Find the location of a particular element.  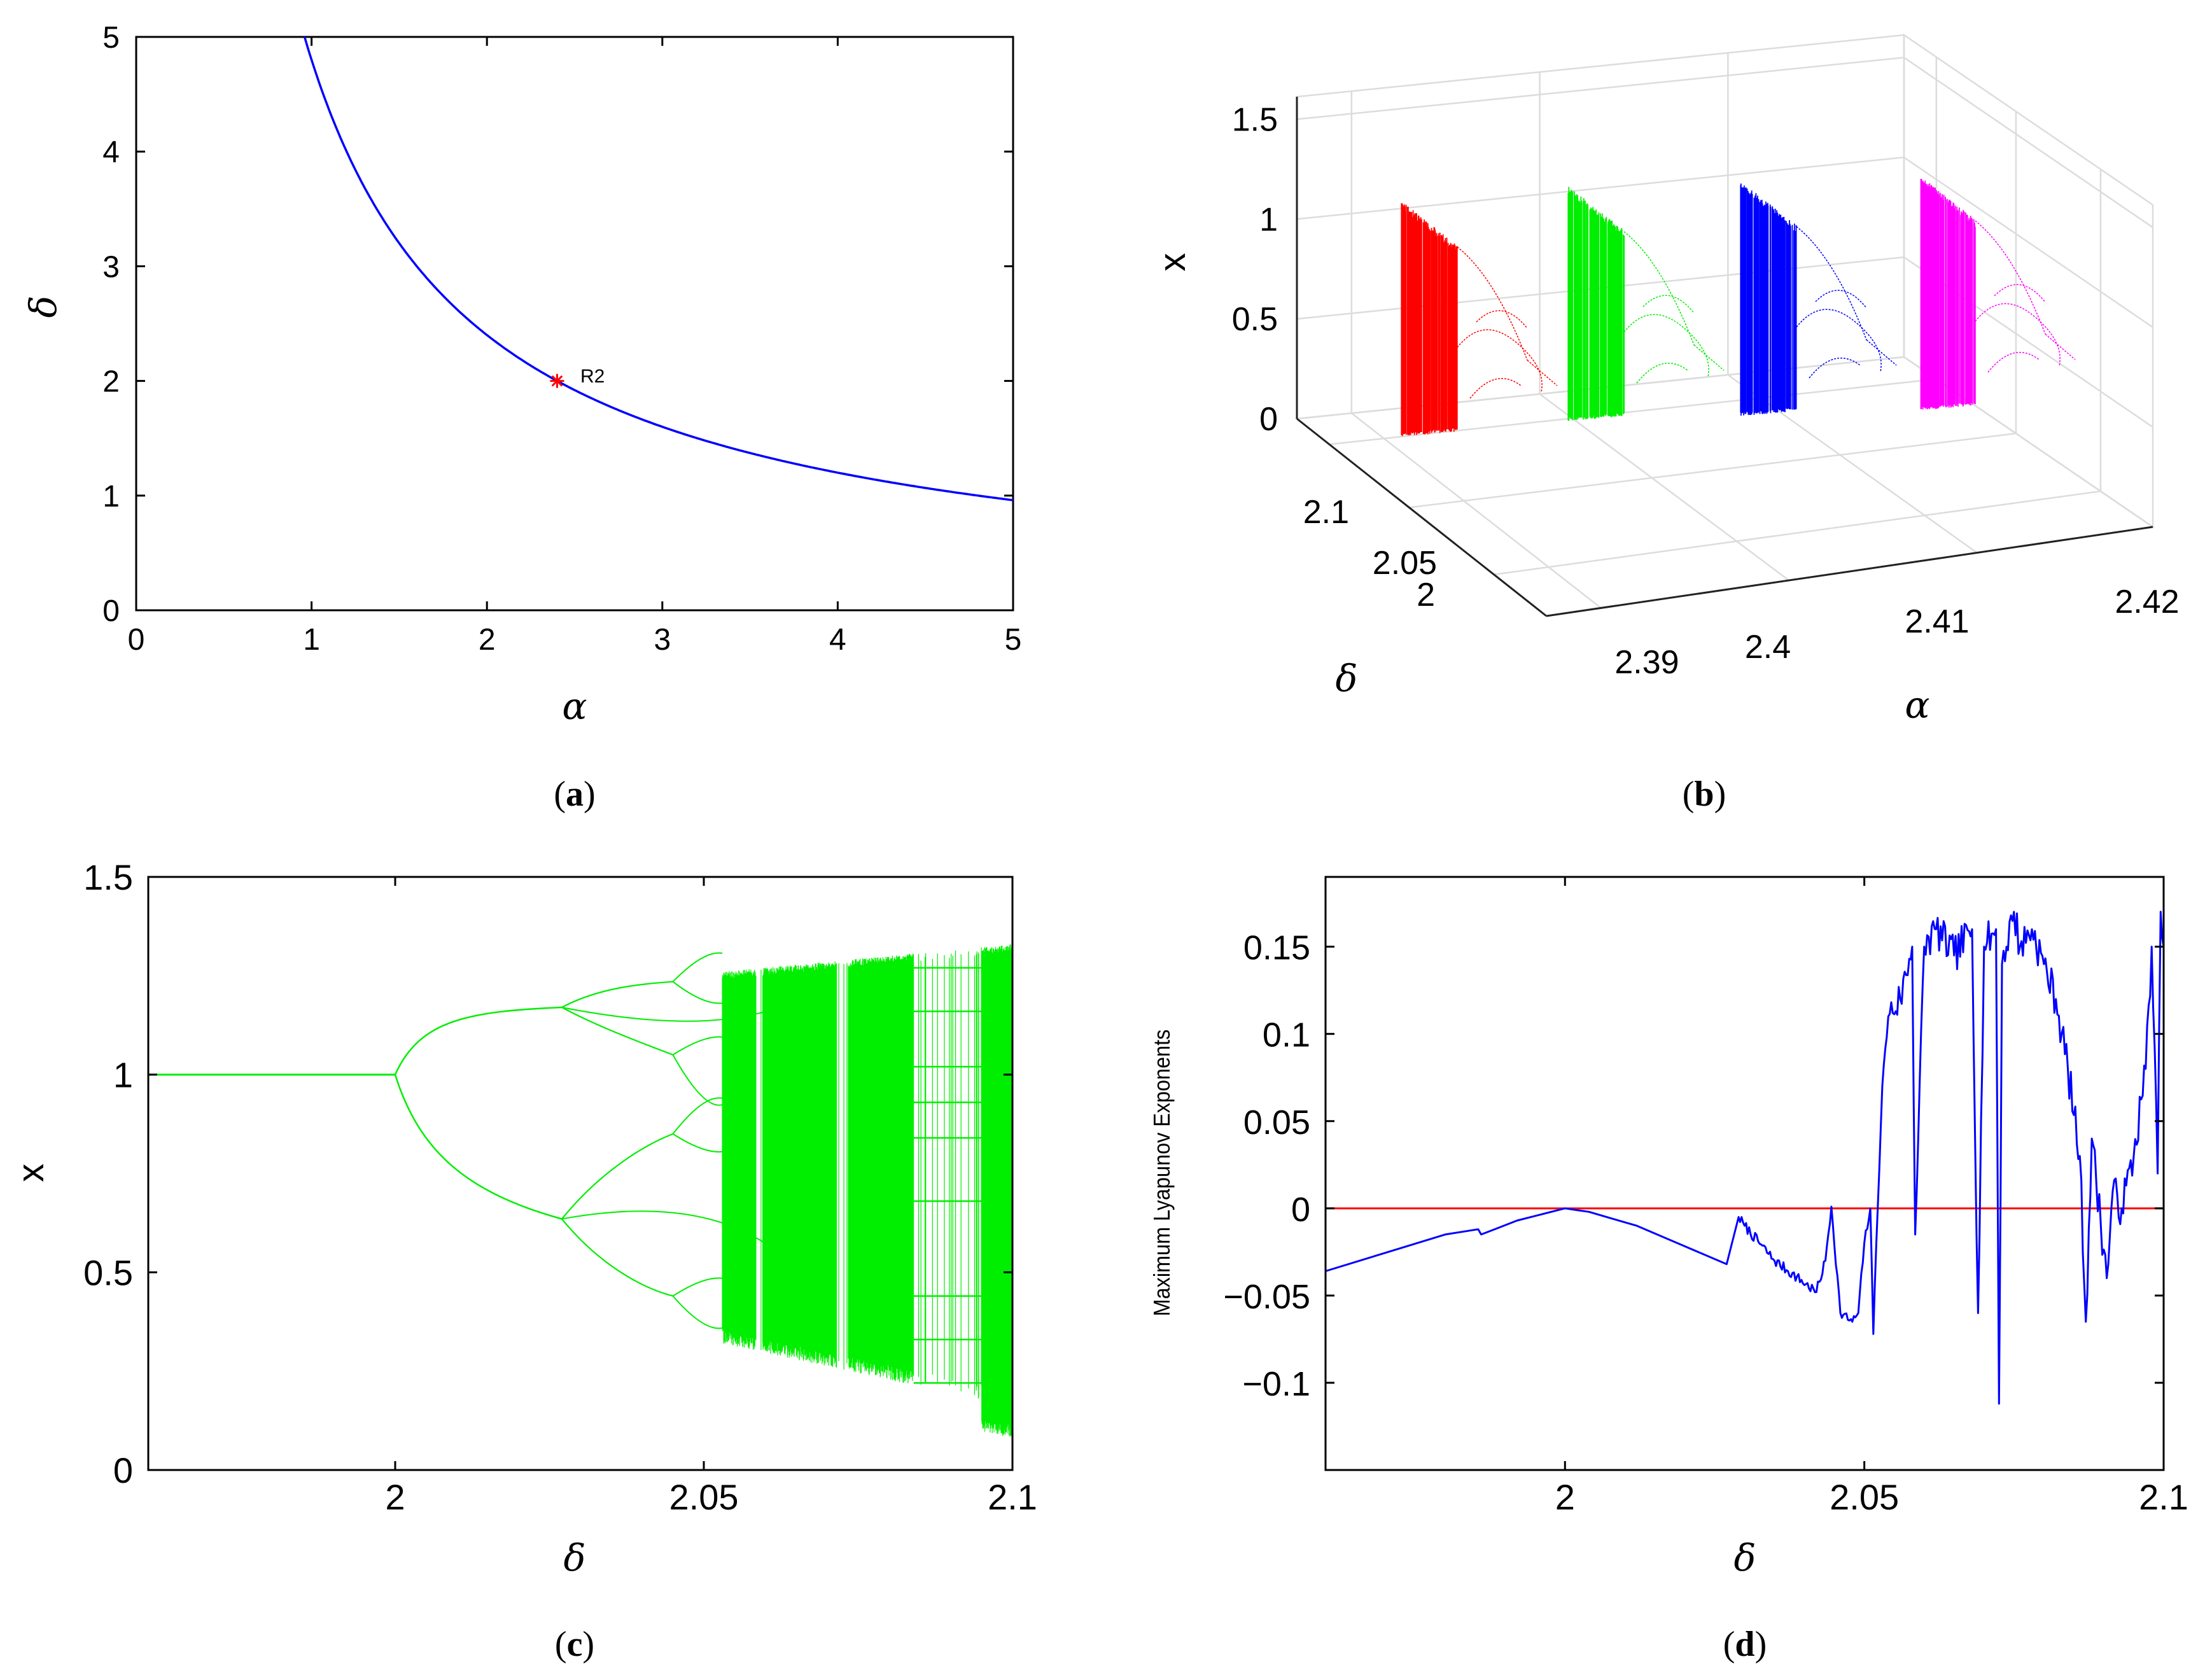

panel-c-ytick-label: 1.5 is located at coordinates (108, 877).